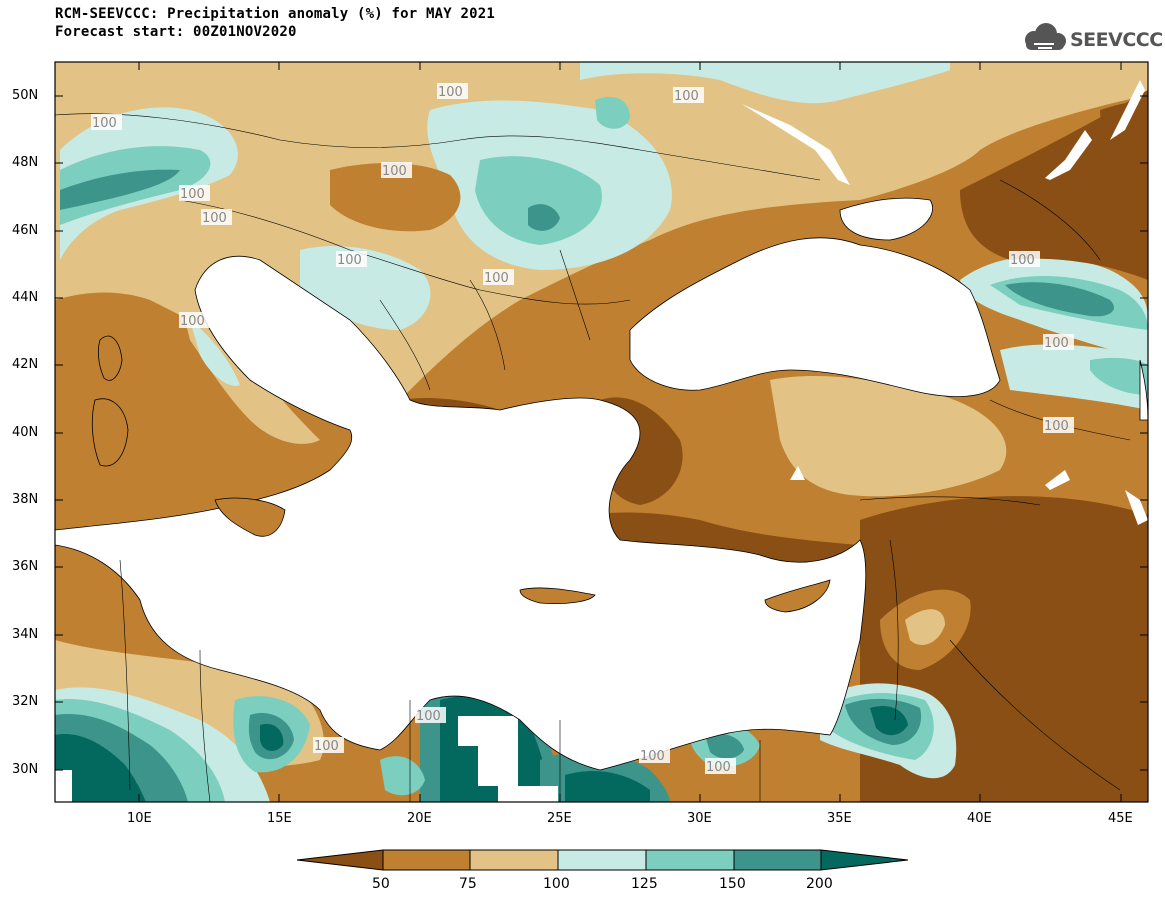 The image size is (1165, 907). I want to click on lat-label: 34N, so click(25, 634).